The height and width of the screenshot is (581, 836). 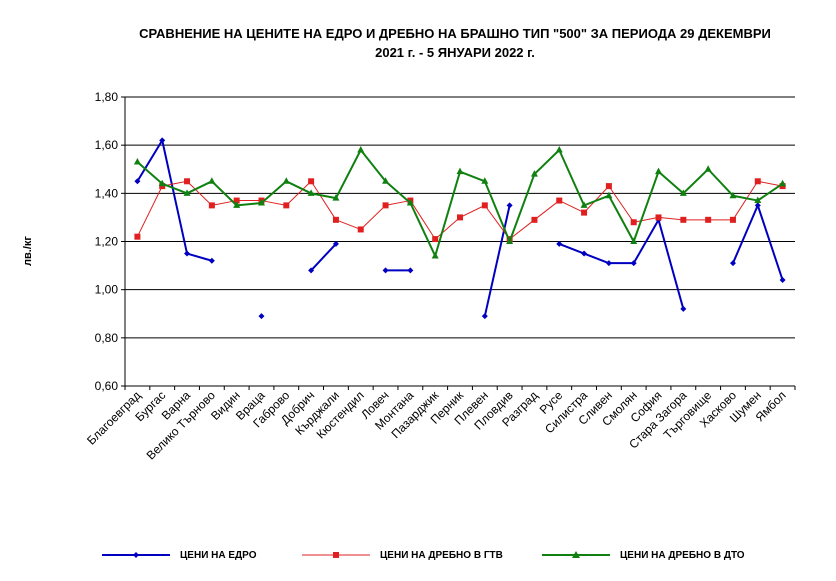 I want to click on legend-label-retail-gtv: ЦЕНИ НА ДРЕБНО В ГТВ, so click(x=441, y=555).